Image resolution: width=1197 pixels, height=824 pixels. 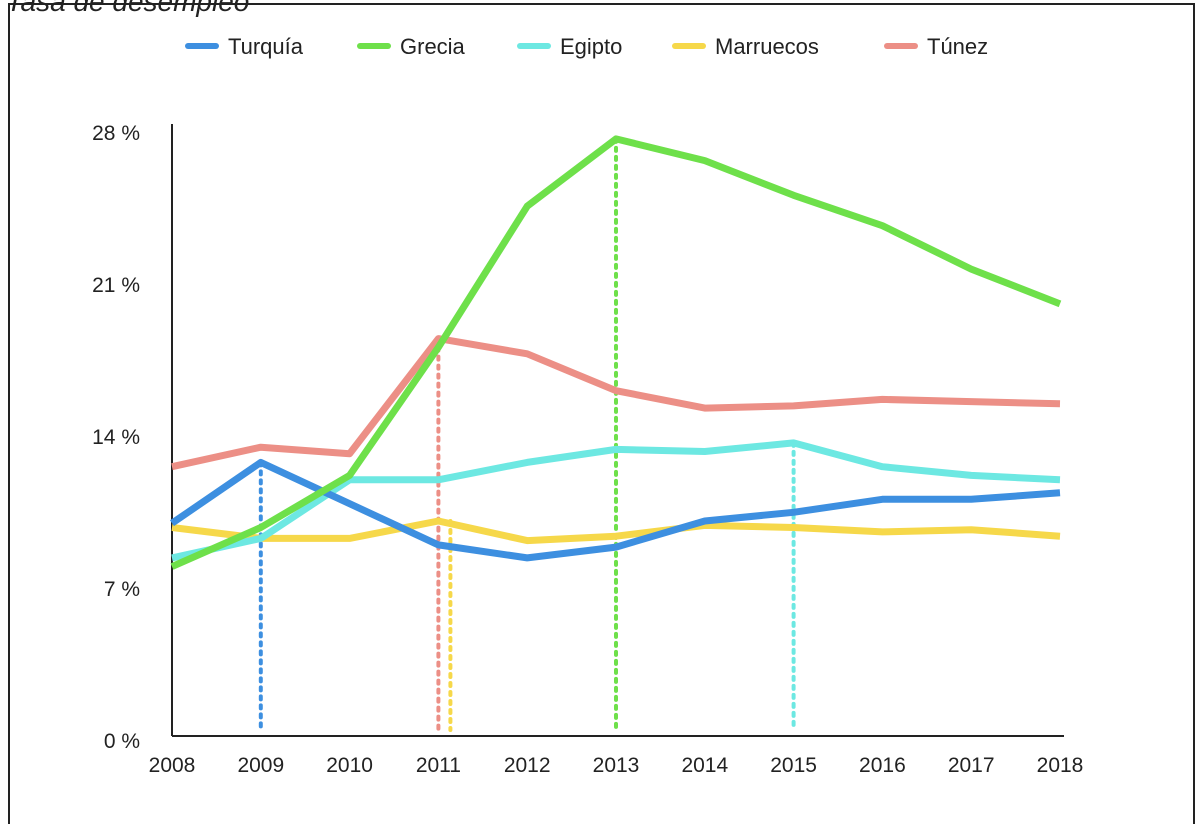 I want to click on y-tick-label: 7 %, so click(x=122, y=589).